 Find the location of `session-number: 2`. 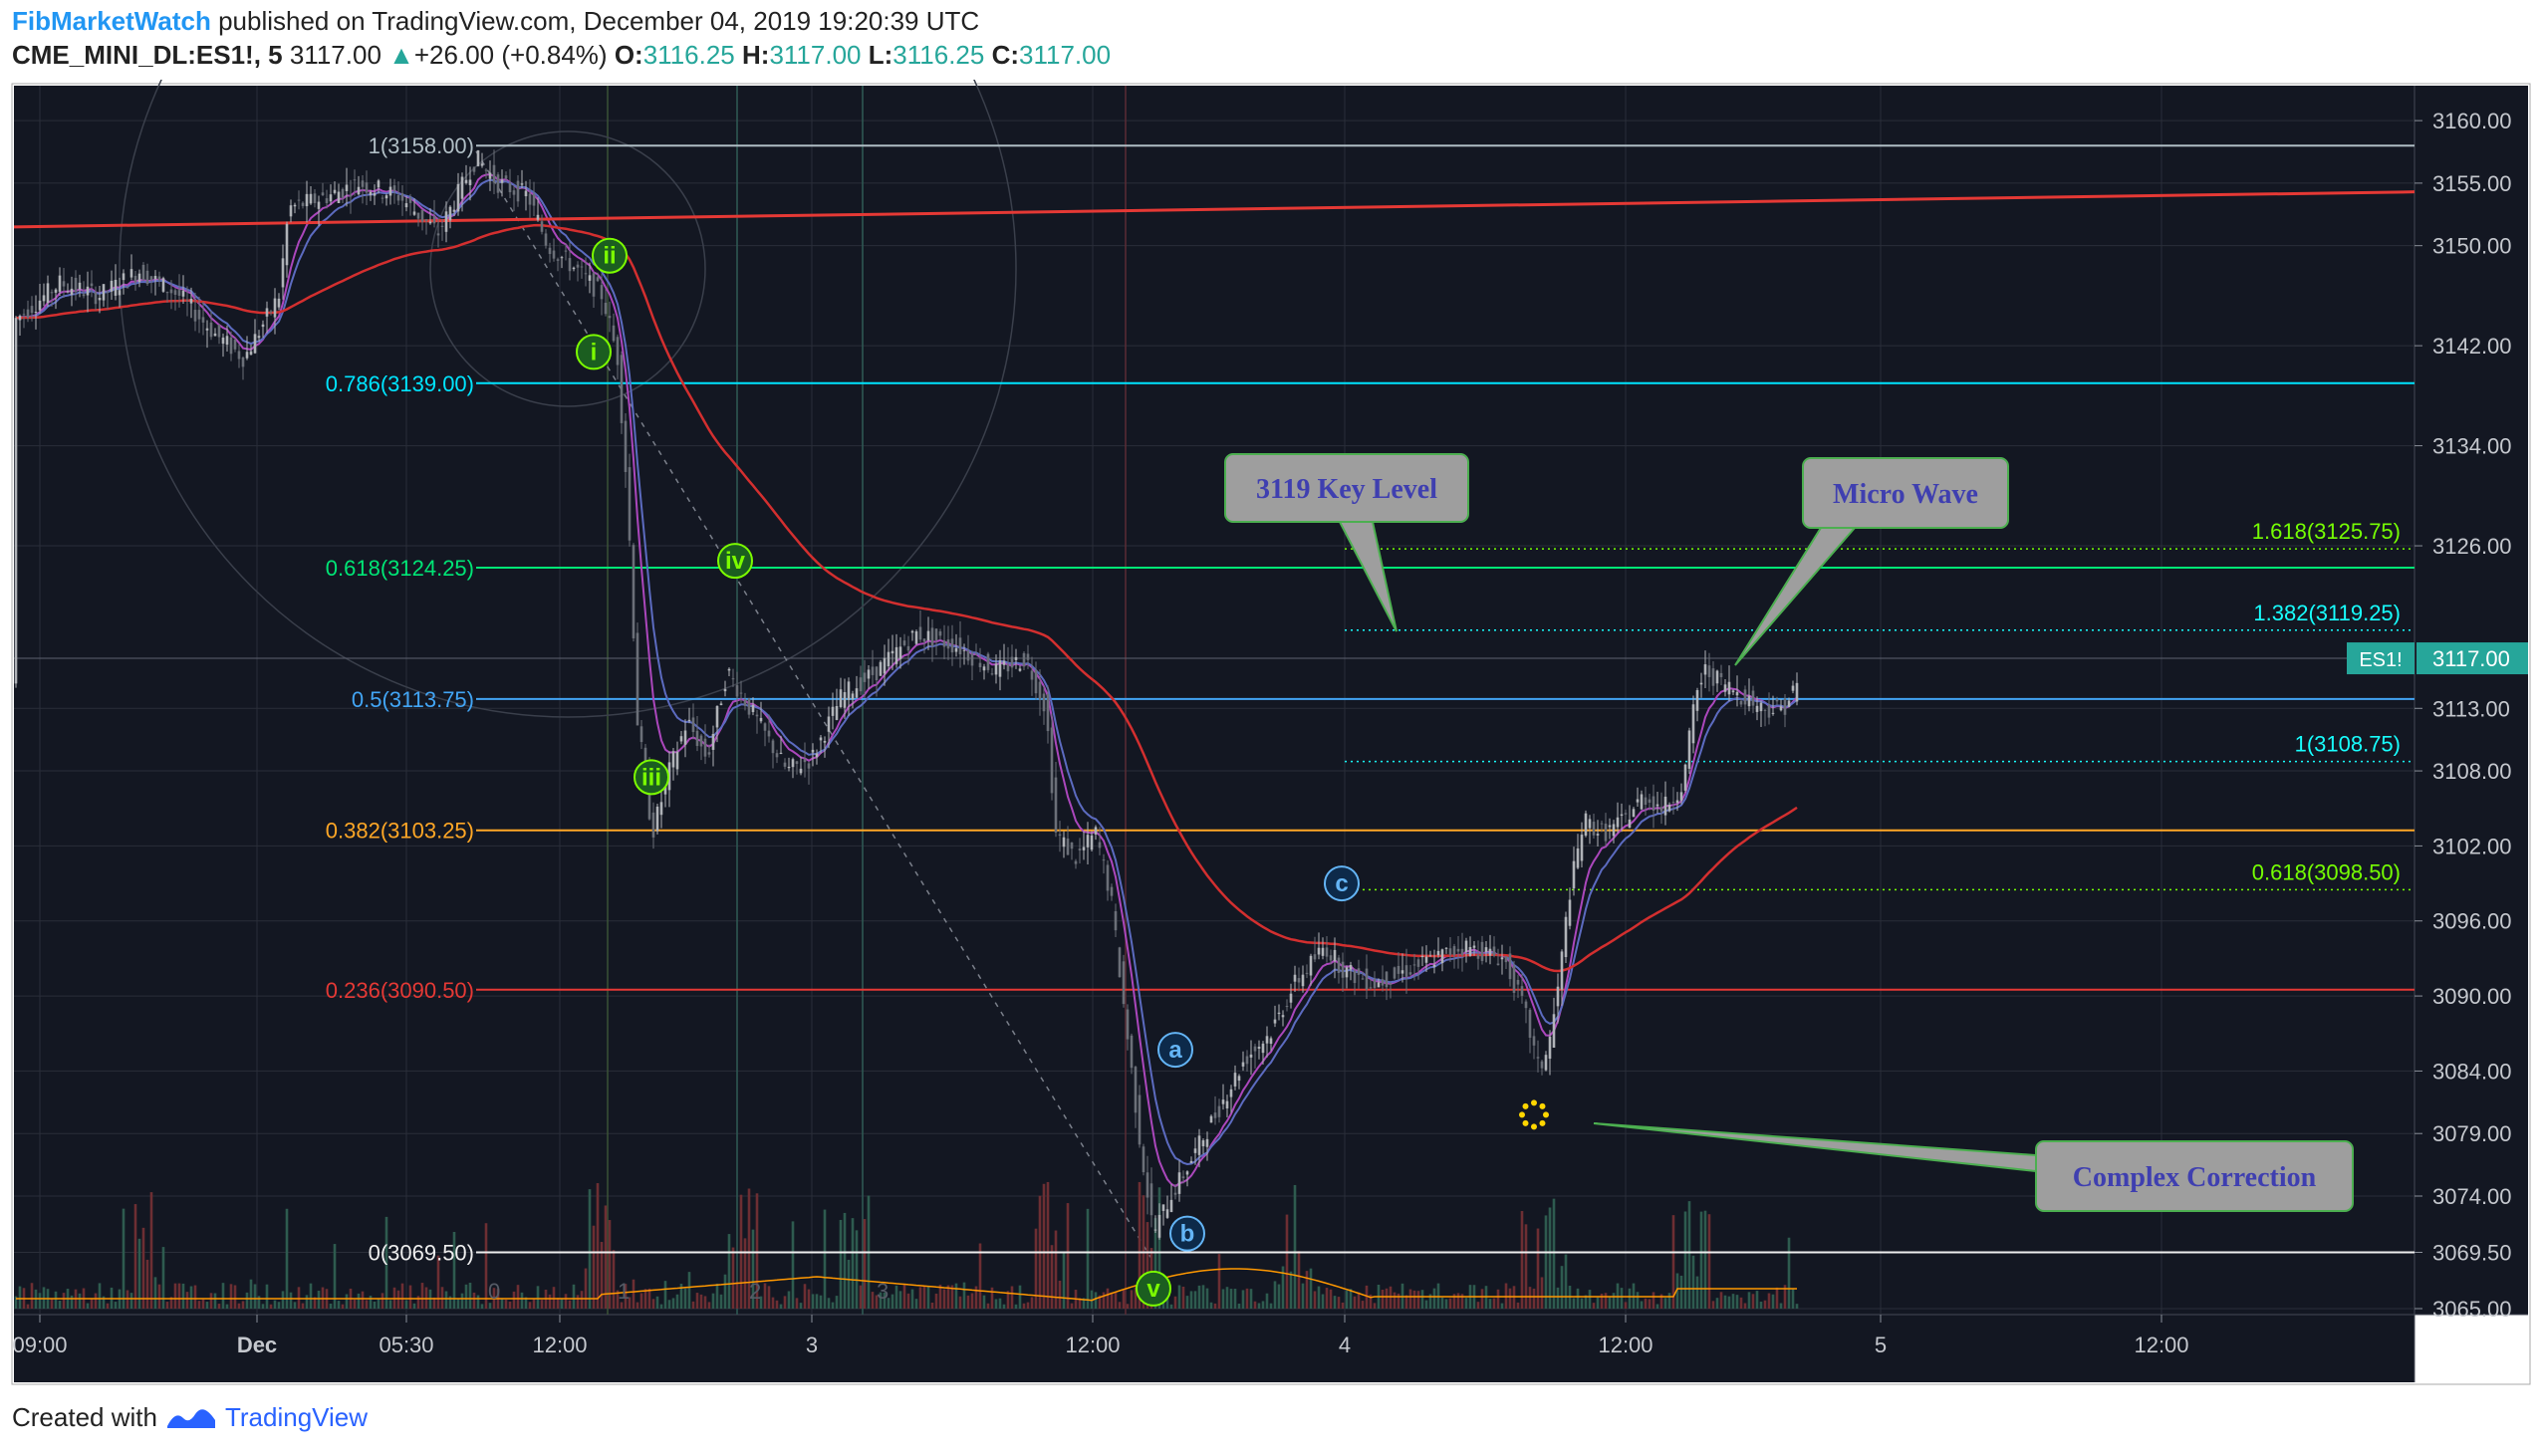

session-number: 2 is located at coordinates (755, 1291).